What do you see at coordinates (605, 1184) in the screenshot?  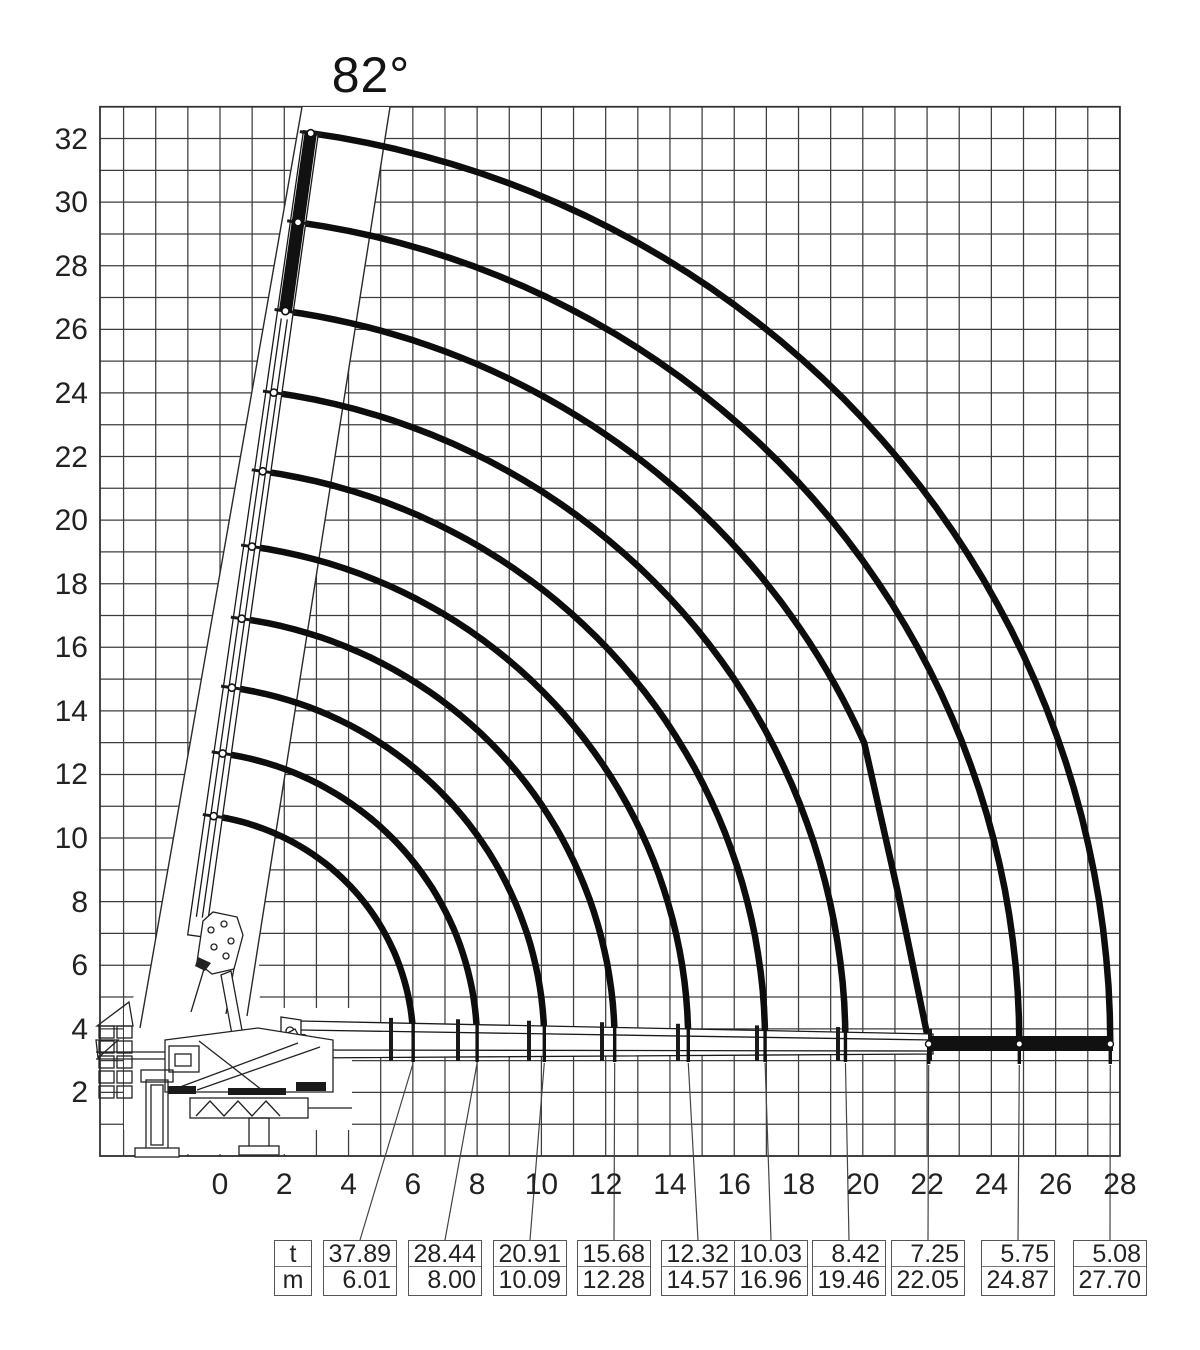 I see `x-tick-label: 12` at bounding box center [605, 1184].